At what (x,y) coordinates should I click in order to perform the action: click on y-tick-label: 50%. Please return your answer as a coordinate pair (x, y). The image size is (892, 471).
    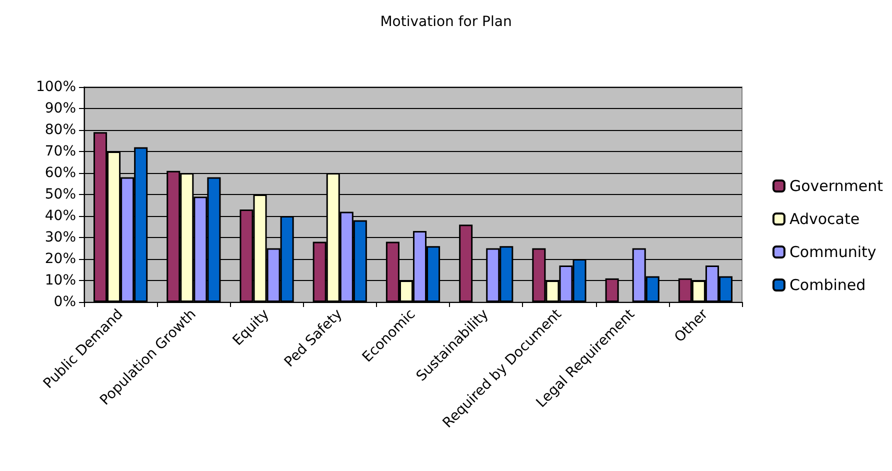
    Looking at the image, I should click on (60, 194).